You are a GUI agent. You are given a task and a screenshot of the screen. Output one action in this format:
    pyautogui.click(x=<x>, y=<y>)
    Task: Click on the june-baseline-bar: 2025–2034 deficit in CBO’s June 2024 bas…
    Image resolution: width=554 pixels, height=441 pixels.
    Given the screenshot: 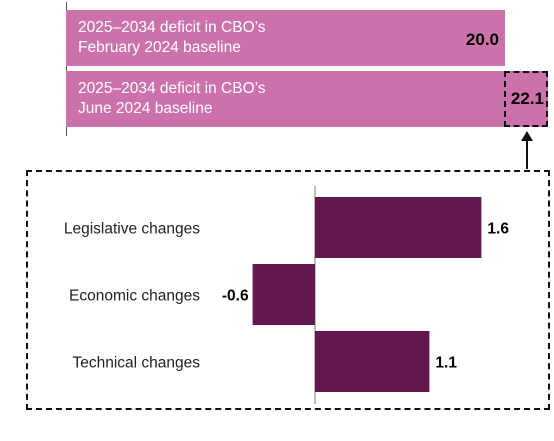 What is the action you would take?
    pyautogui.click(x=285, y=99)
    